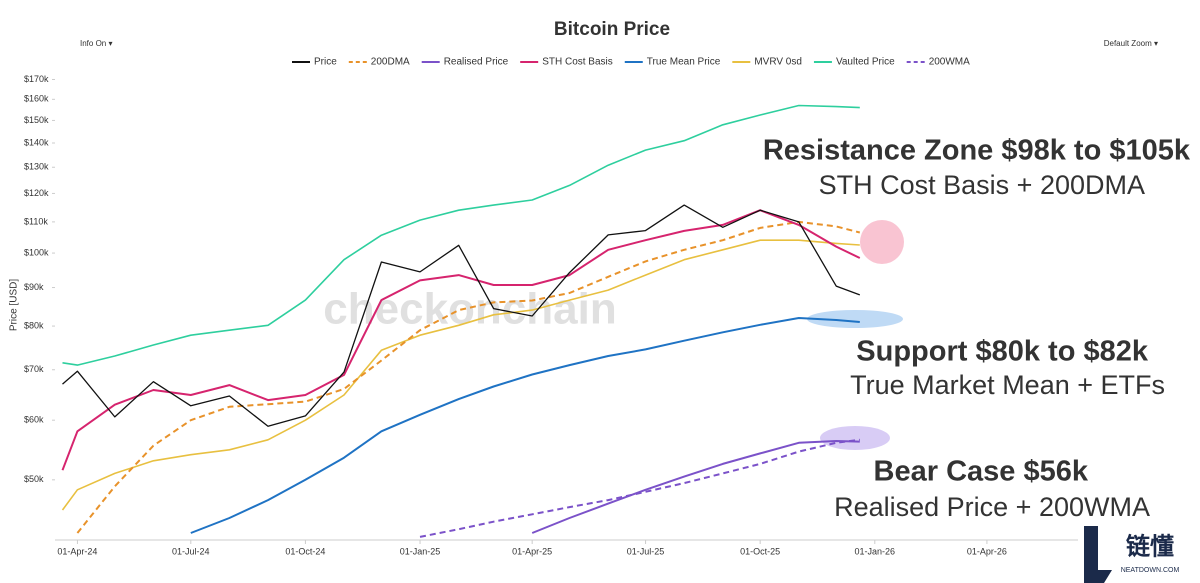 Image resolution: width=1200 pixels, height=583 pixels. Describe the element at coordinates (760, 551) in the screenshot. I see `x-tick-label: 01-Oct-25` at that location.